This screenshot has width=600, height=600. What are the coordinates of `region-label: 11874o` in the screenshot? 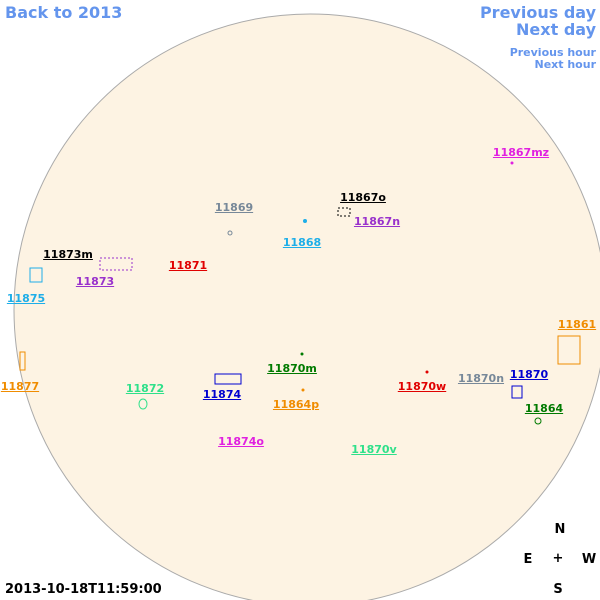 It's located at (241, 441).